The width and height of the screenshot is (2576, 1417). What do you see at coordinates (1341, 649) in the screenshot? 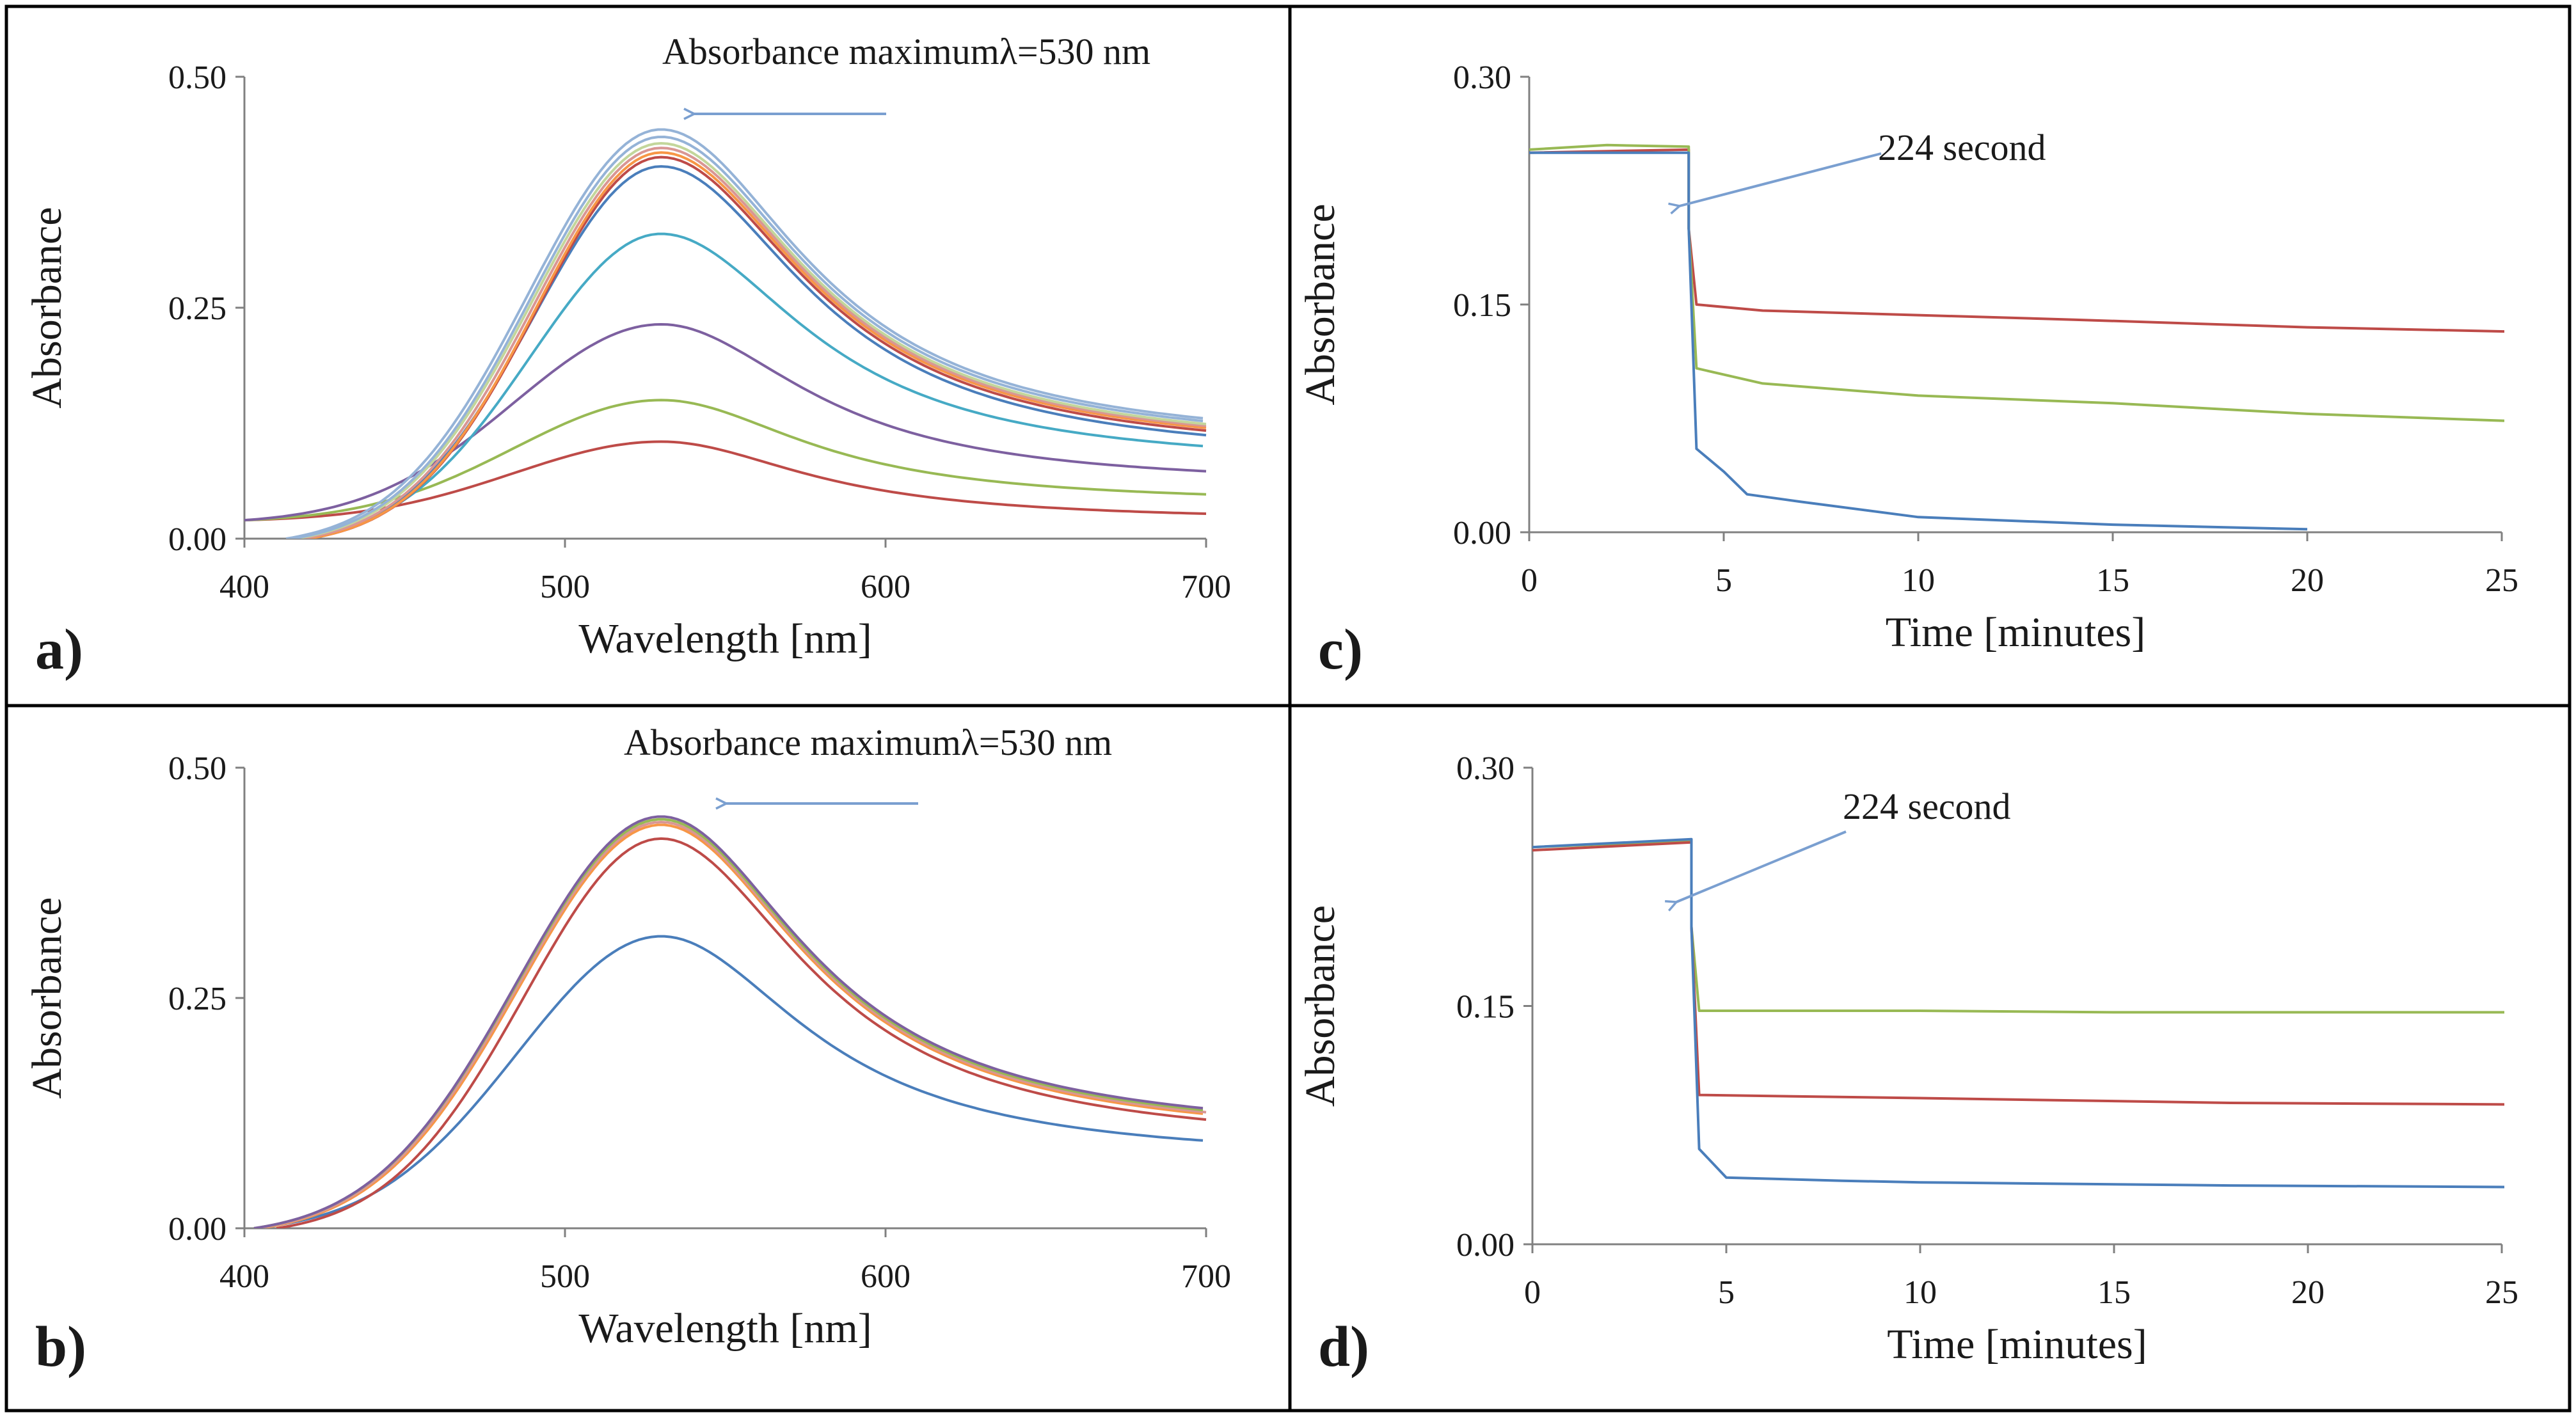
I see `panel-label: c)` at bounding box center [1341, 649].